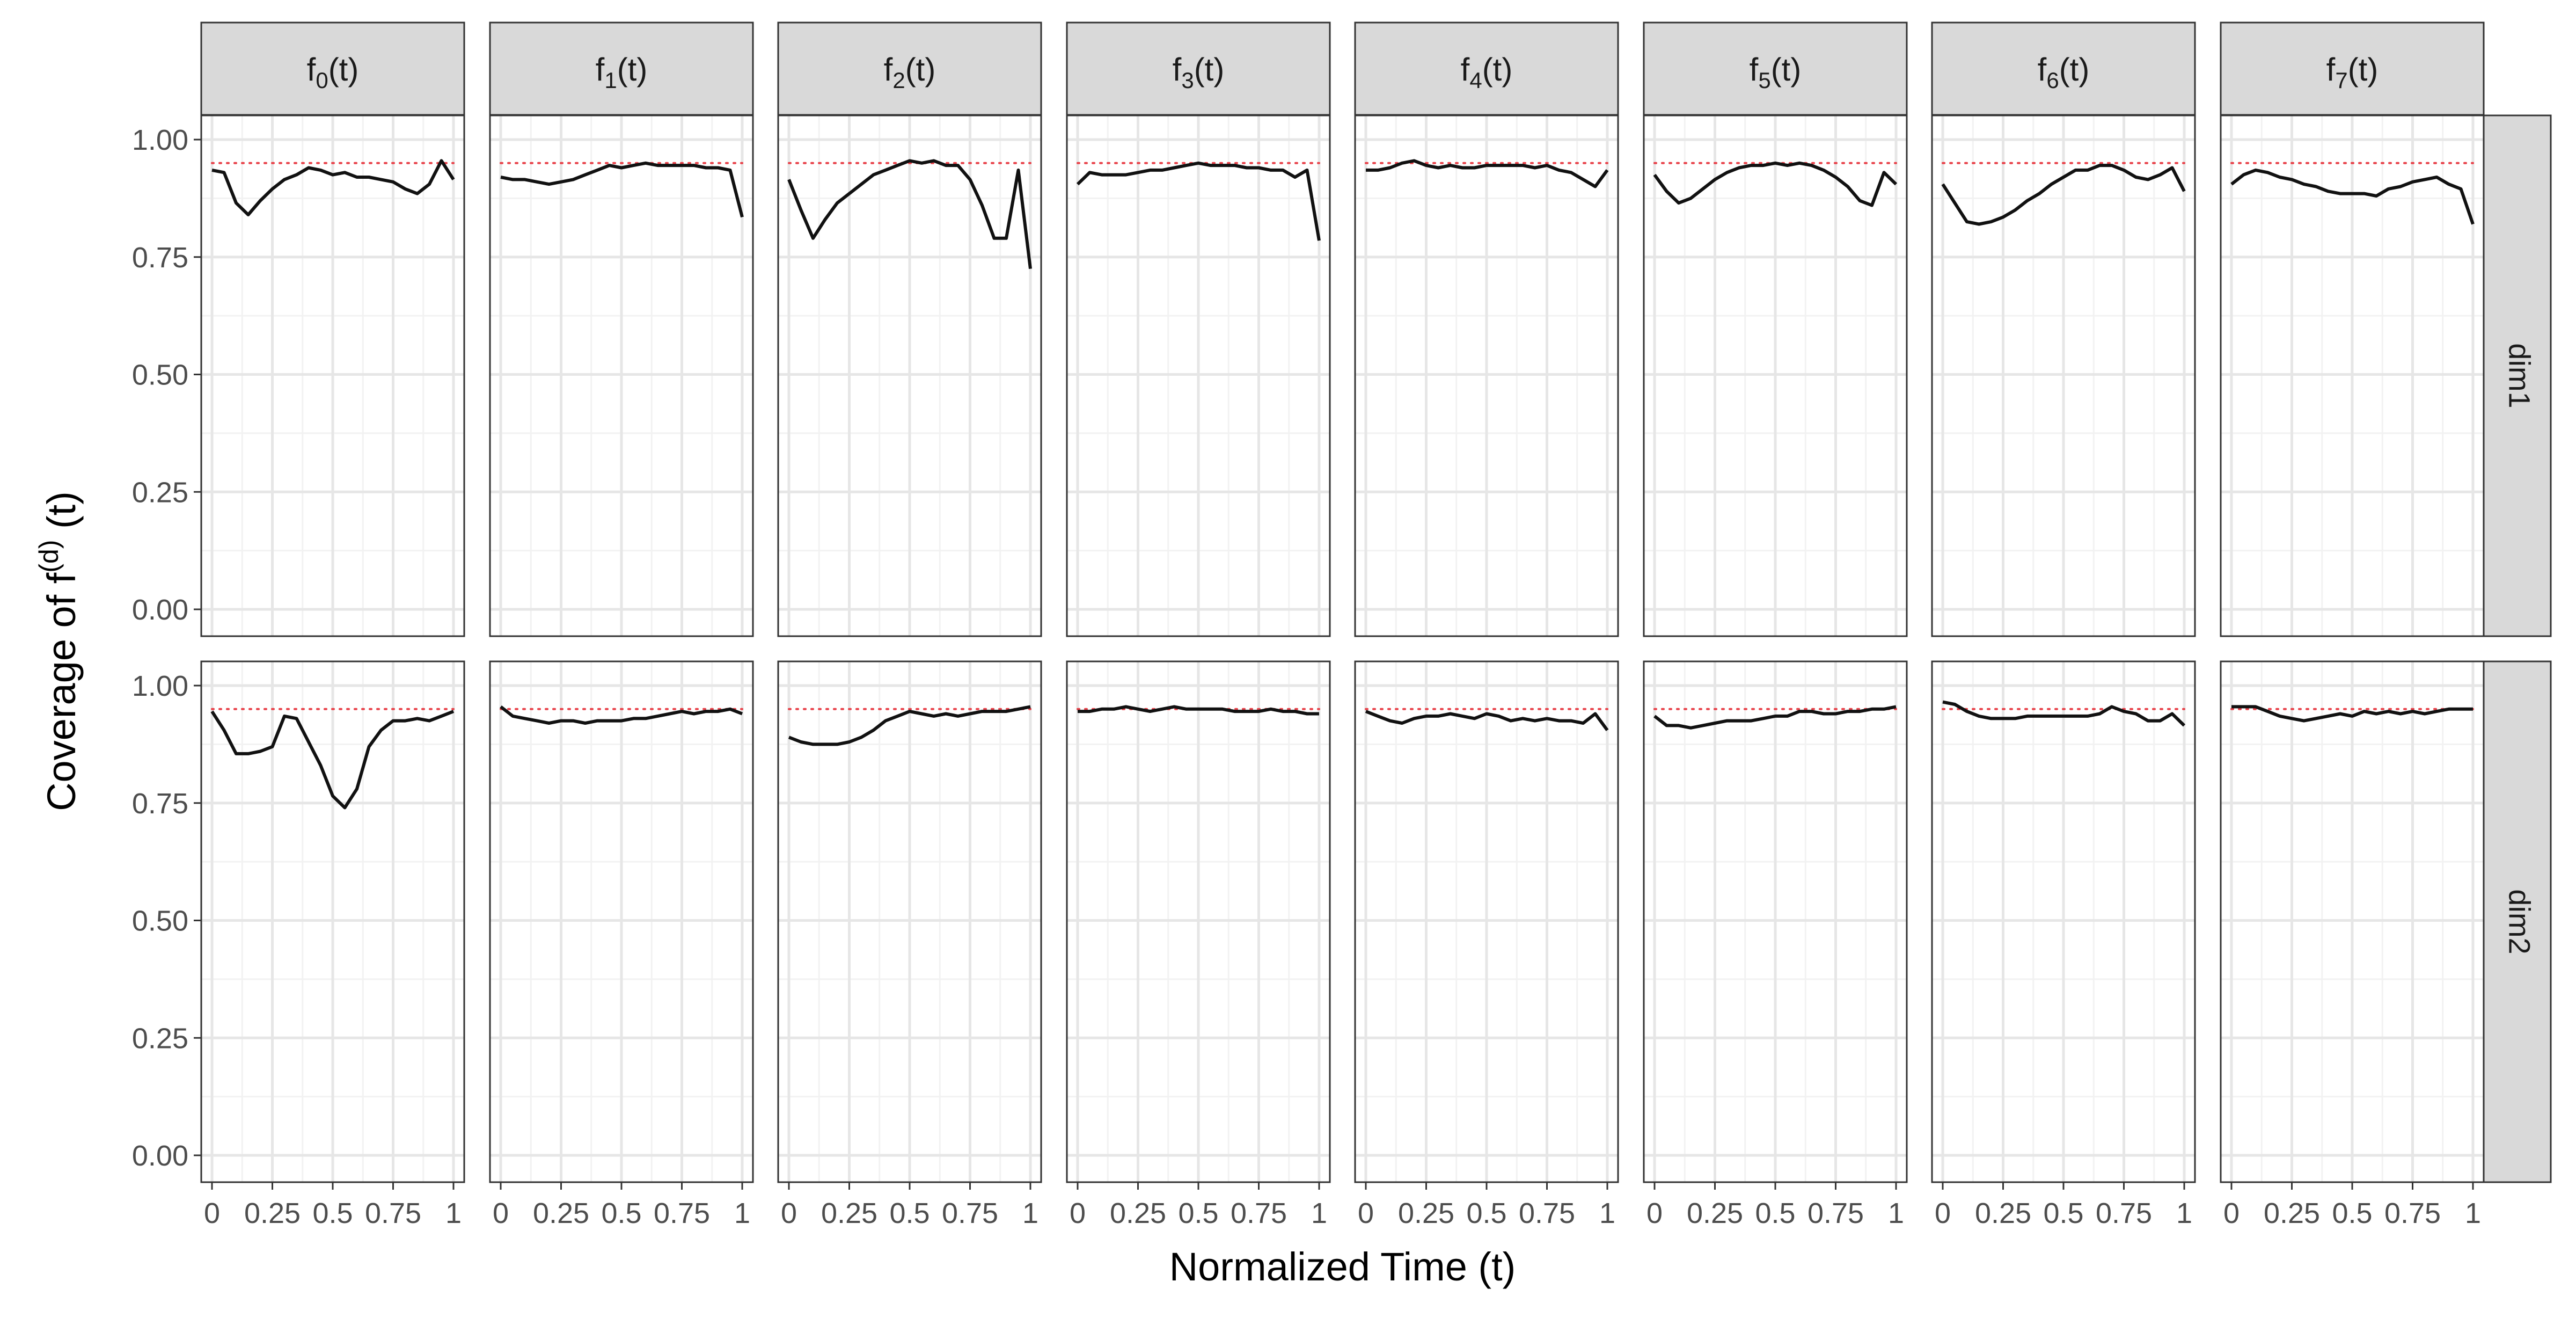 The image size is (2576, 1318). Describe the element at coordinates (1776, 72) in the screenshot. I see `column-strip-label: f5(t)` at that location.